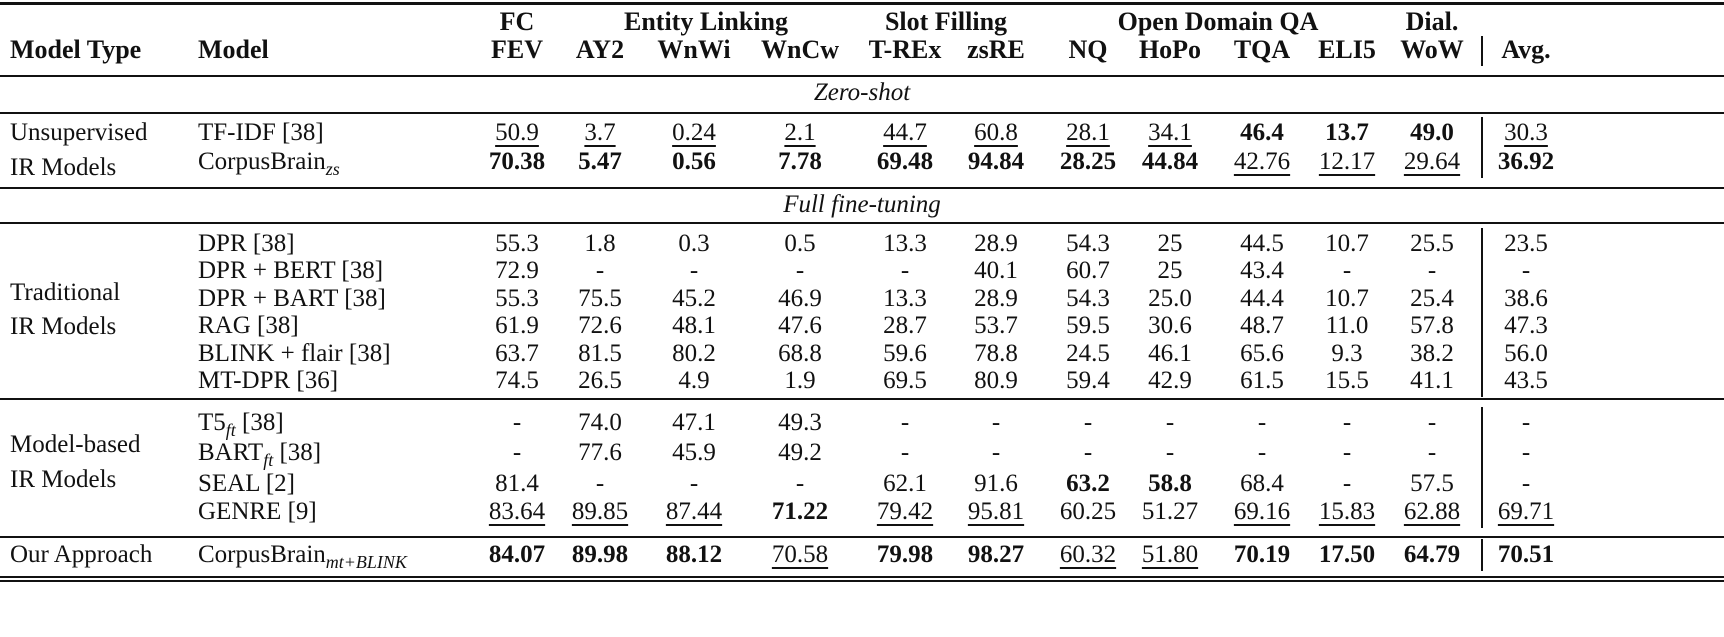 This screenshot has width=1724, height=637. What do you see at coordinates (1347, 161) in the screenshot?
I see `table-cell: 12.17` at bounding box center [1347, 161].